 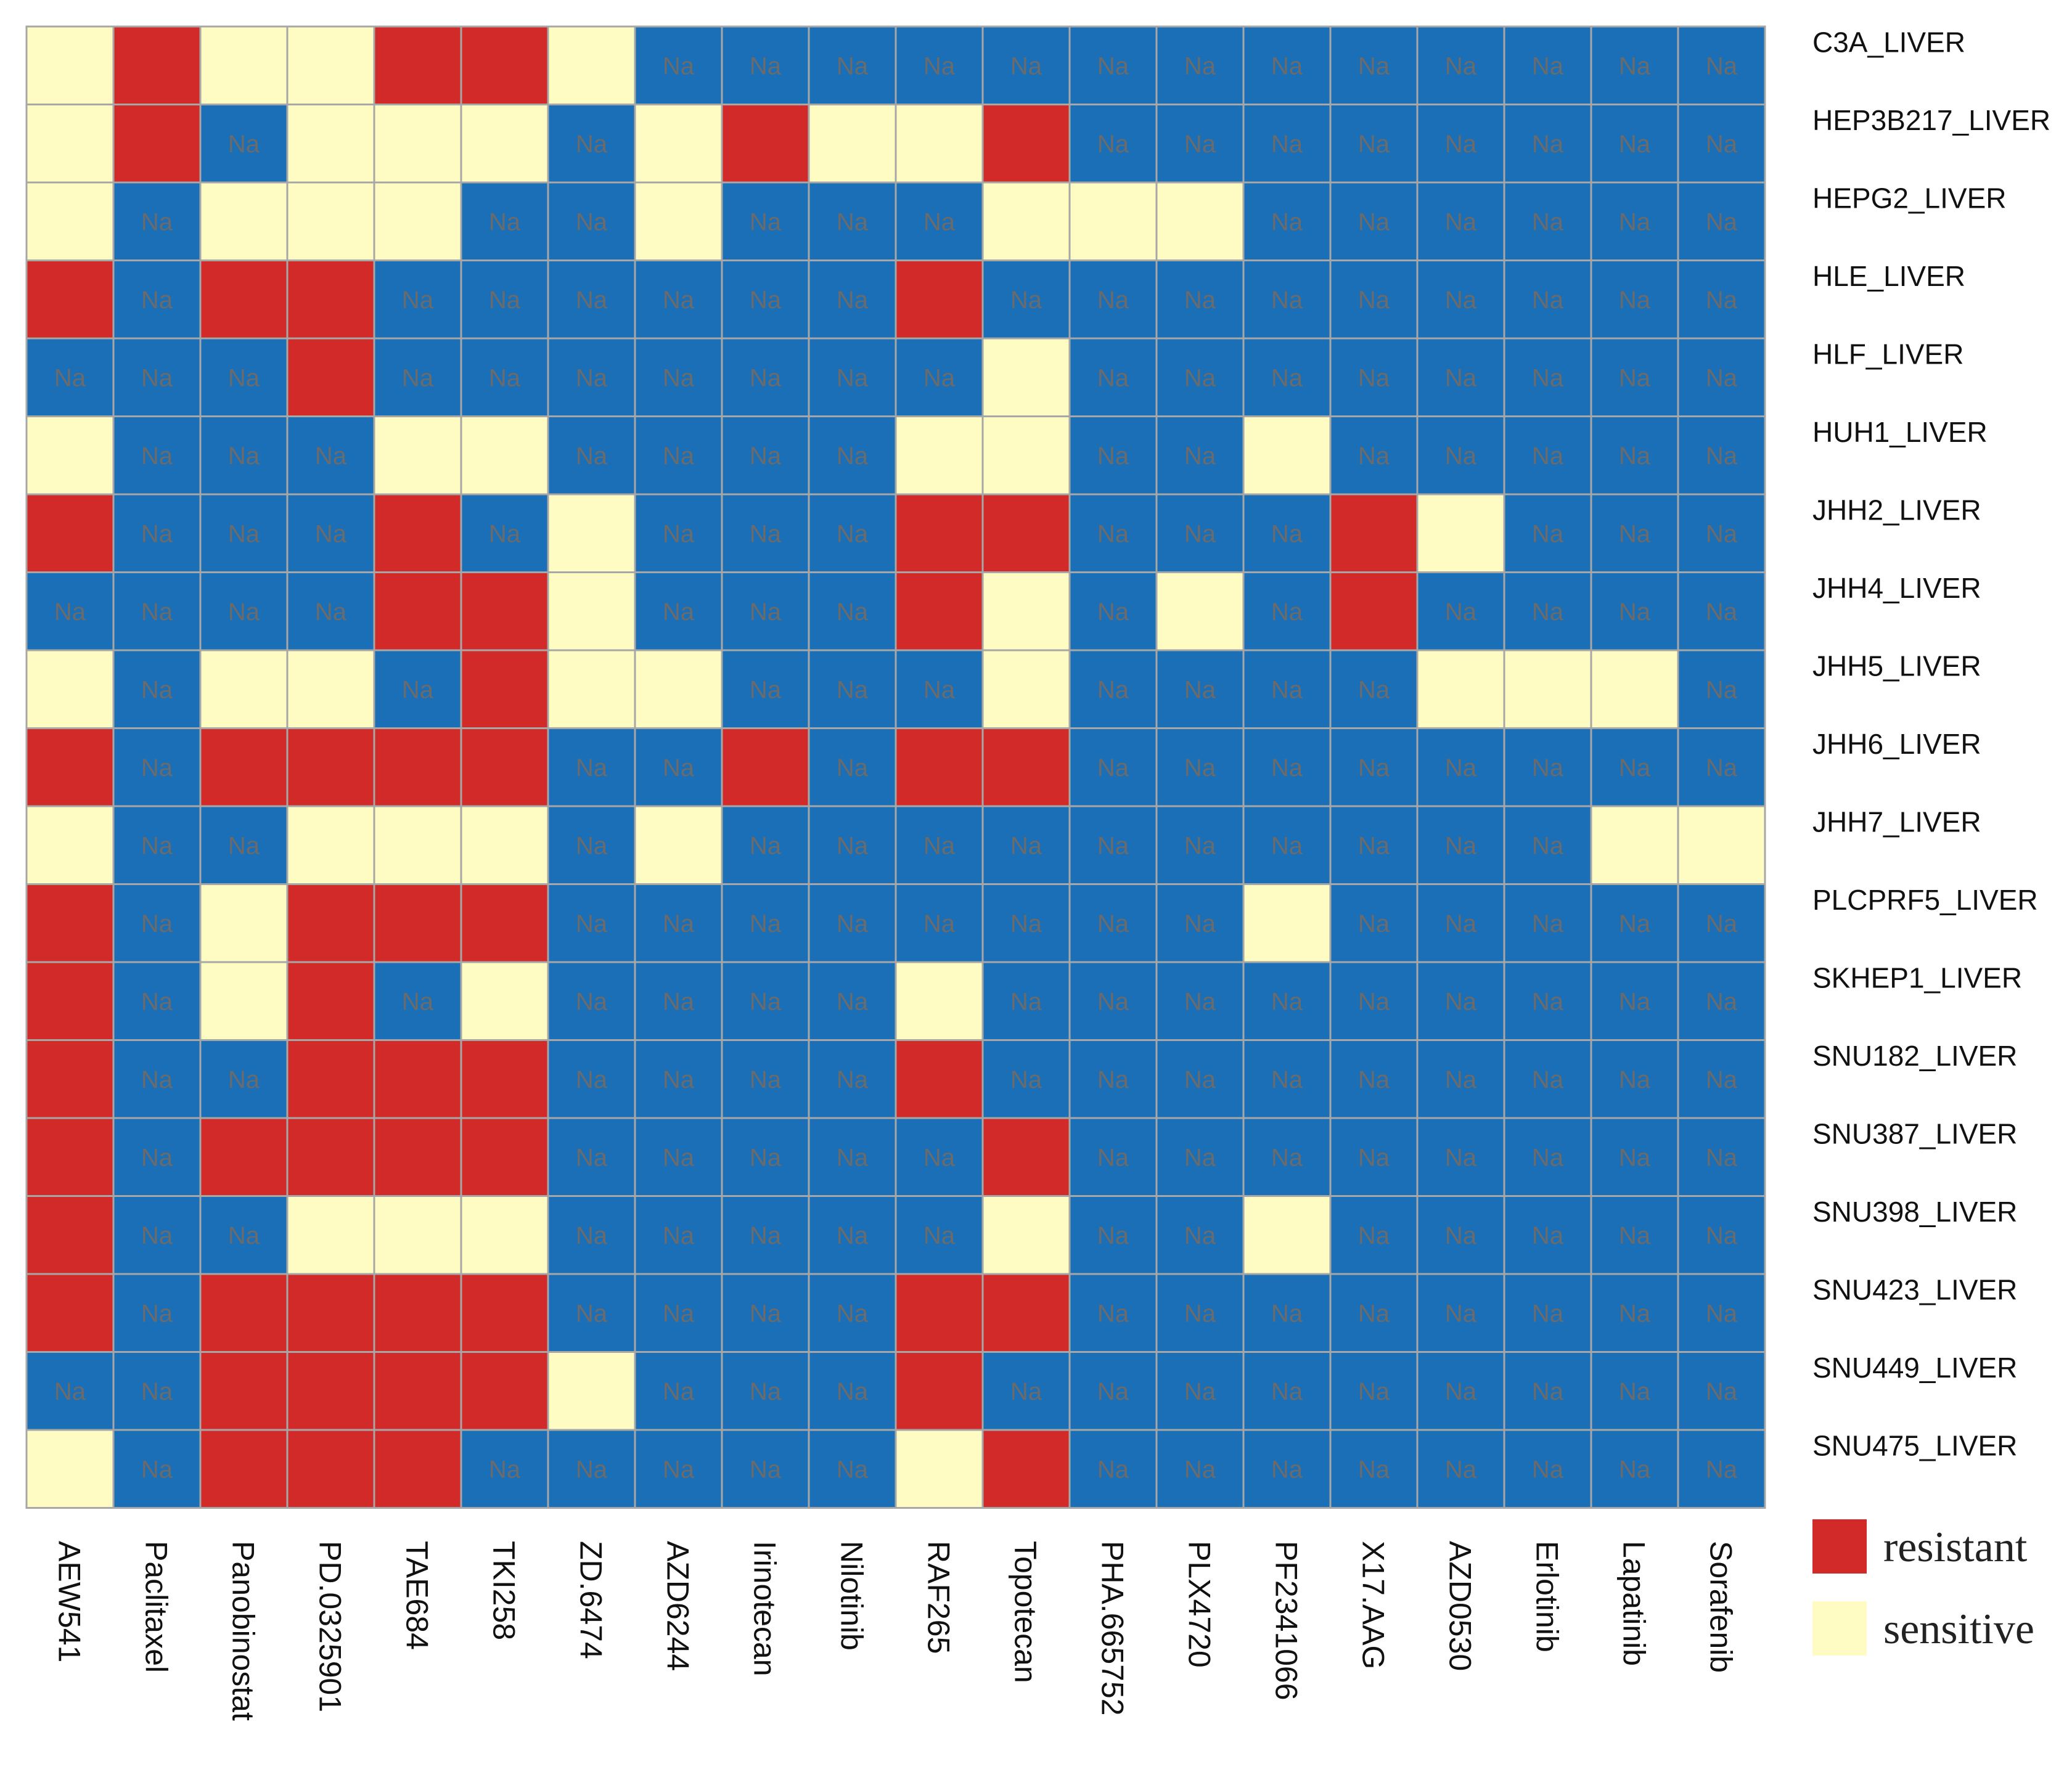 What do you see at coordinates (1721, 1607) in the screenshot?
I see `column-label: Sorafenib` at bounding box center [1721, 1607].